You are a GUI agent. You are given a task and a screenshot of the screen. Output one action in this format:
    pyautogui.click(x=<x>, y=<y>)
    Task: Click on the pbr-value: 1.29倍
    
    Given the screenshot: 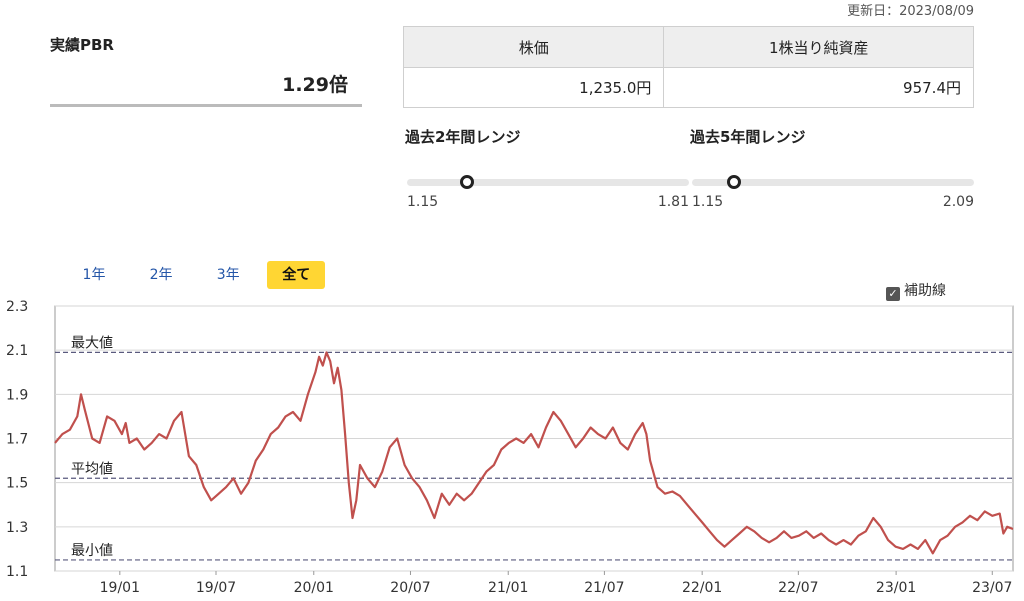 What is the action you would take?
    pyautogui.click(x=315, y=85)
    